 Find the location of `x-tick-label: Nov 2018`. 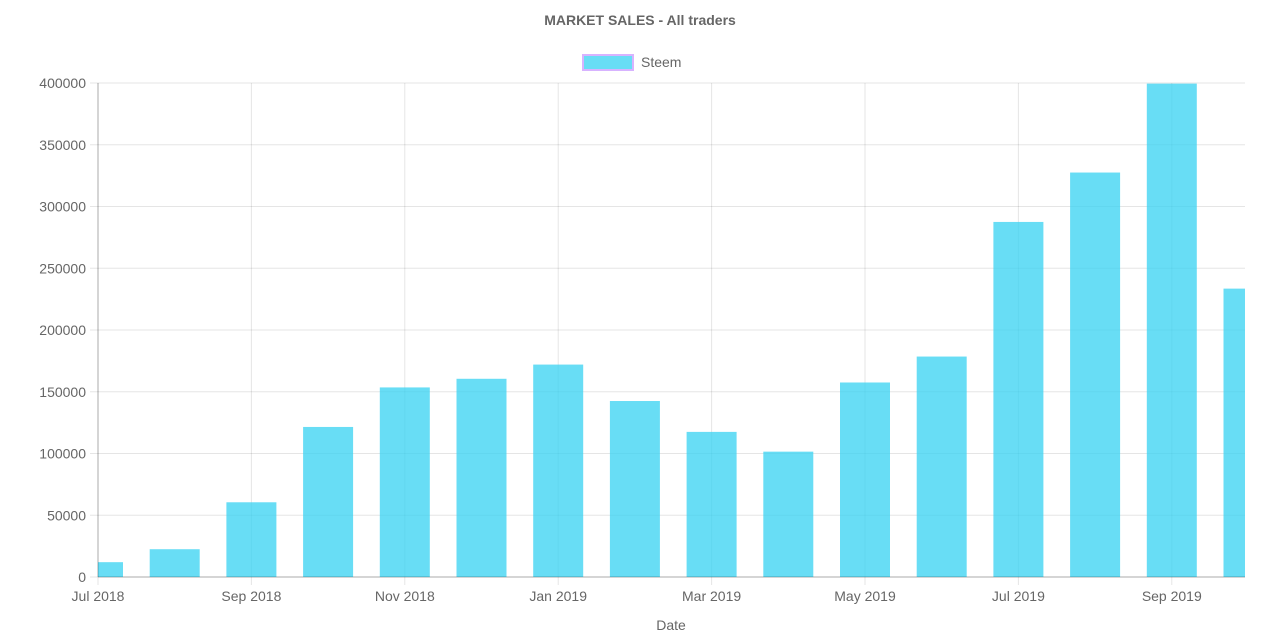

x-tick-label: Nov 2018 is located at coordinates (405, 596).